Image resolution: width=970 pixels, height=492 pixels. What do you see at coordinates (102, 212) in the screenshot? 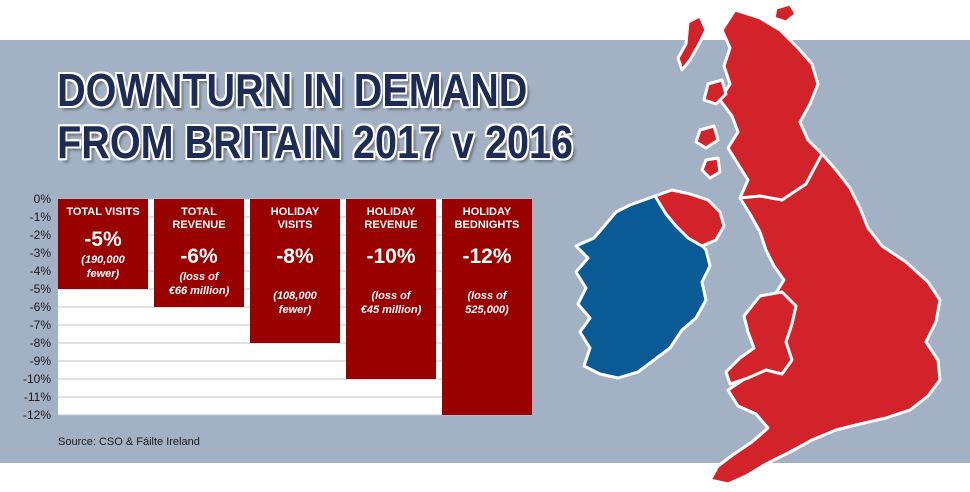
I see `bar-category-label: TOTAL VISITS` at bounding box center [102, 212].